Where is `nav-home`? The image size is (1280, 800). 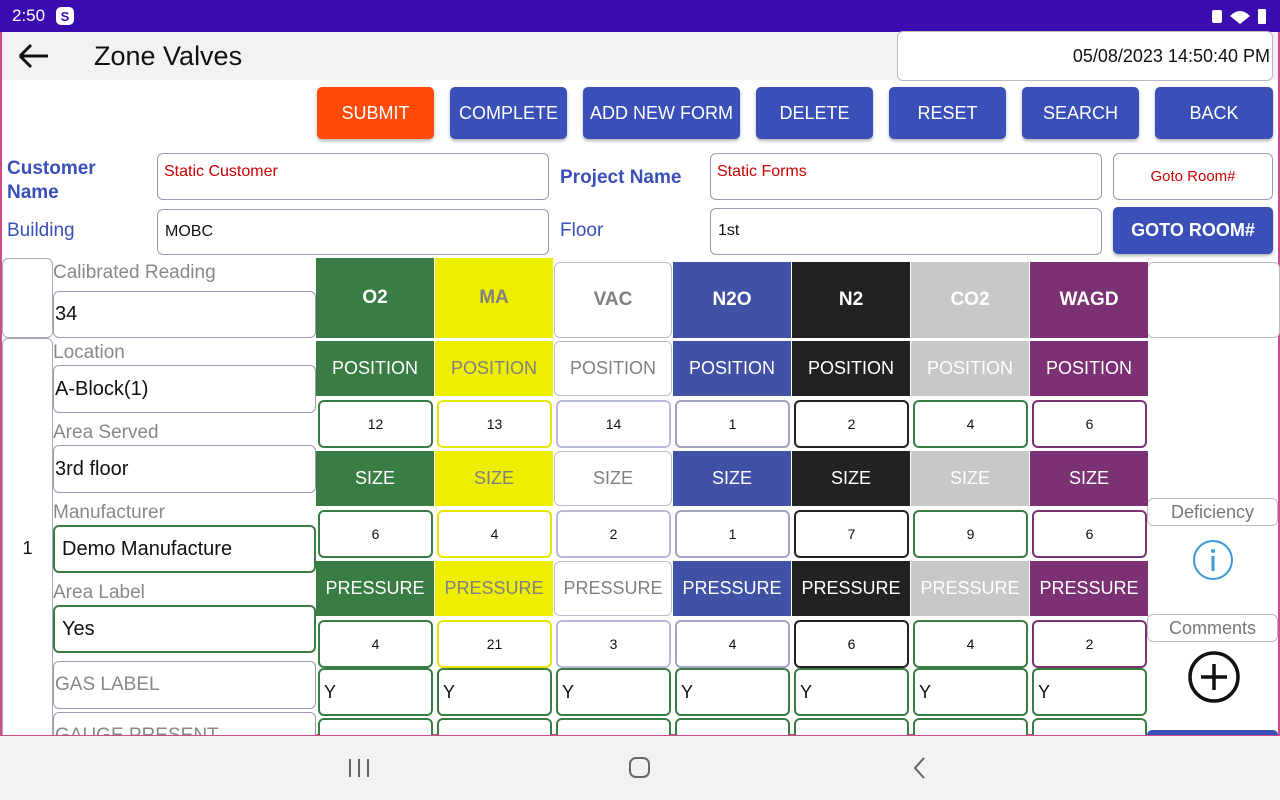 nav-home is located at coordinates (640, 768).